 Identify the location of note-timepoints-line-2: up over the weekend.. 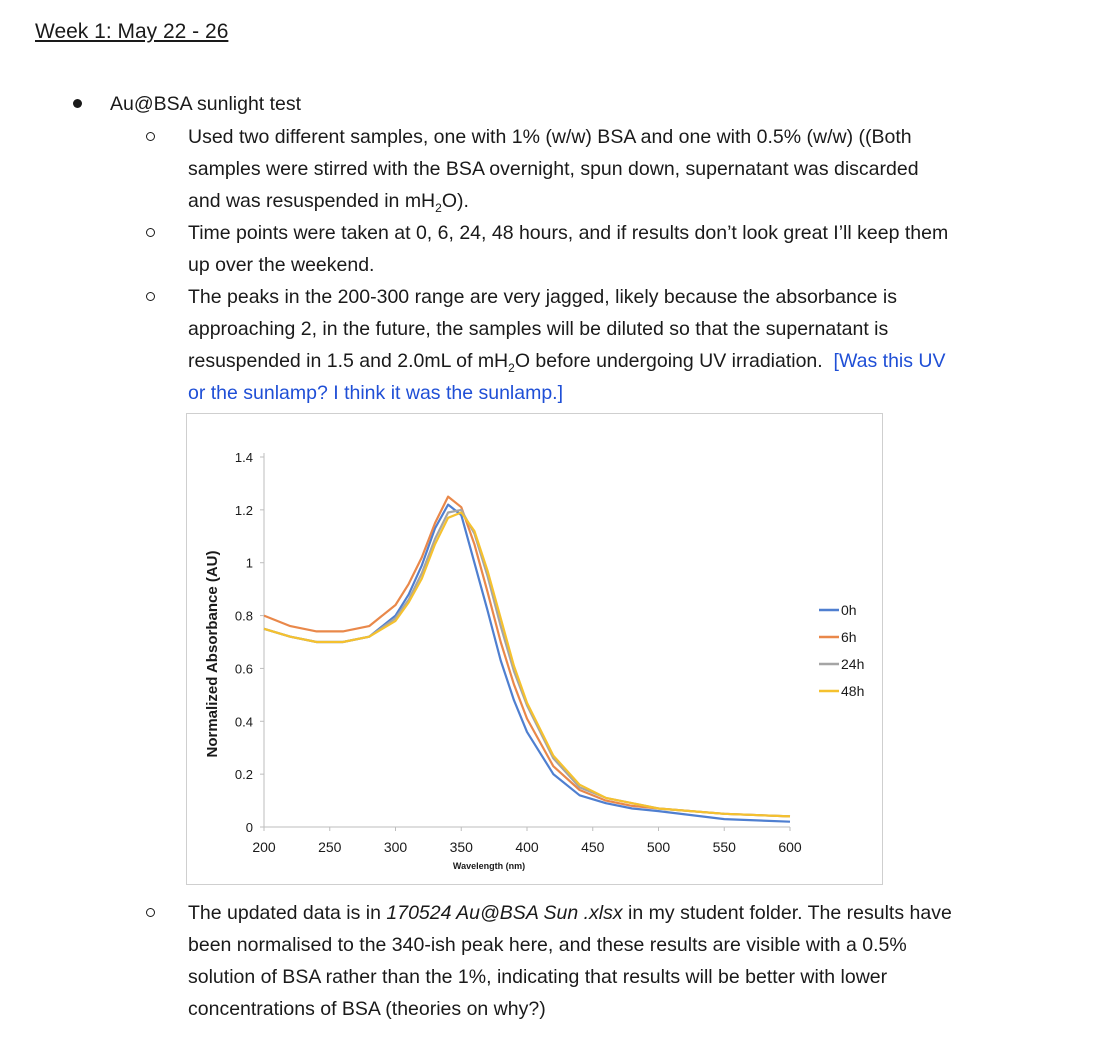
(281, 265).